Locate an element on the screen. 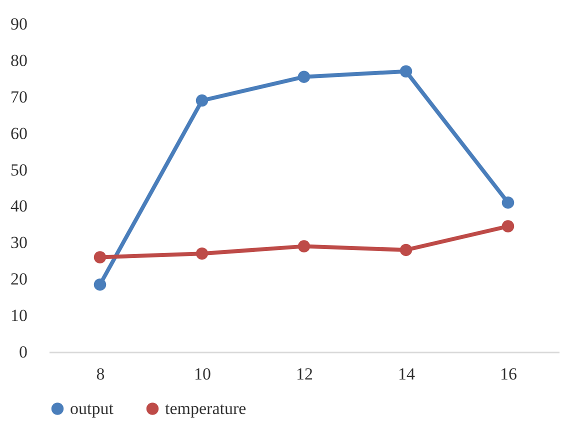  y-tick-label: 80 is located at coordinates (19, 60).